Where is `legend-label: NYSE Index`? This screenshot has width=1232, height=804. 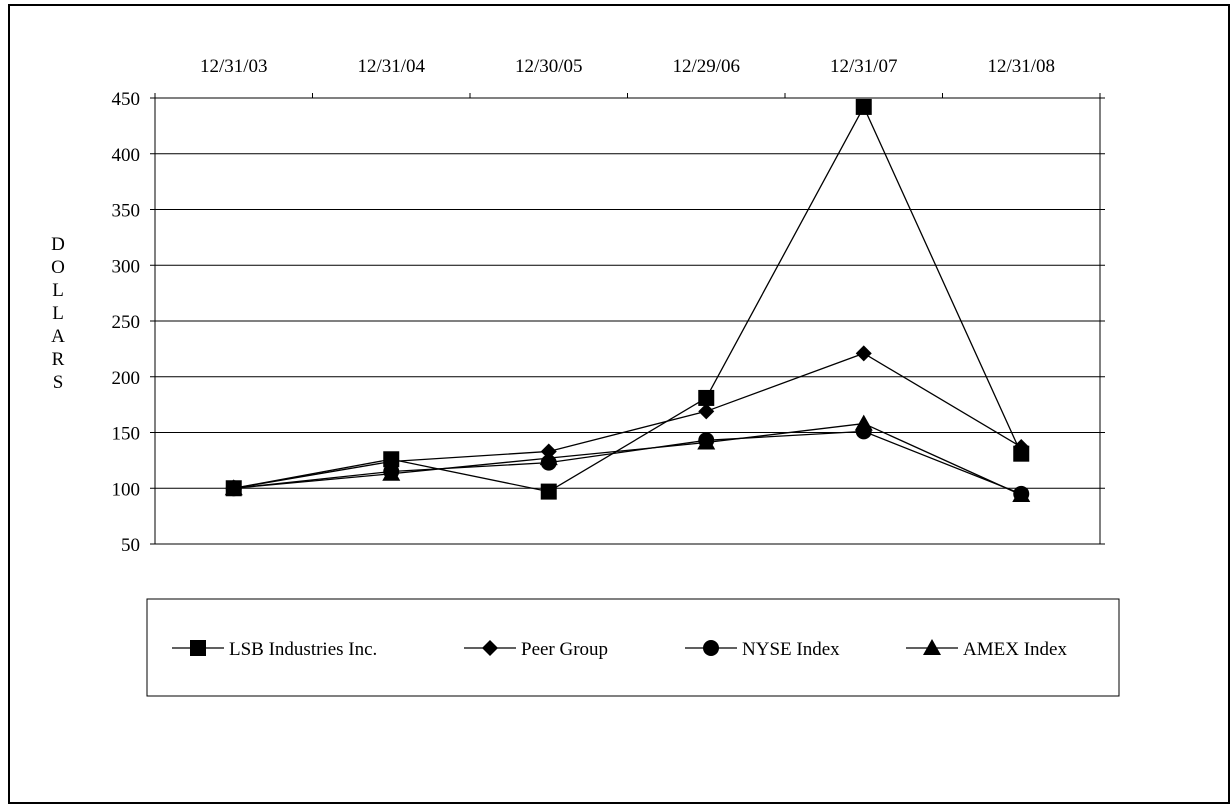 legend-label: NYSE Index is located at coordinates (791, 649).